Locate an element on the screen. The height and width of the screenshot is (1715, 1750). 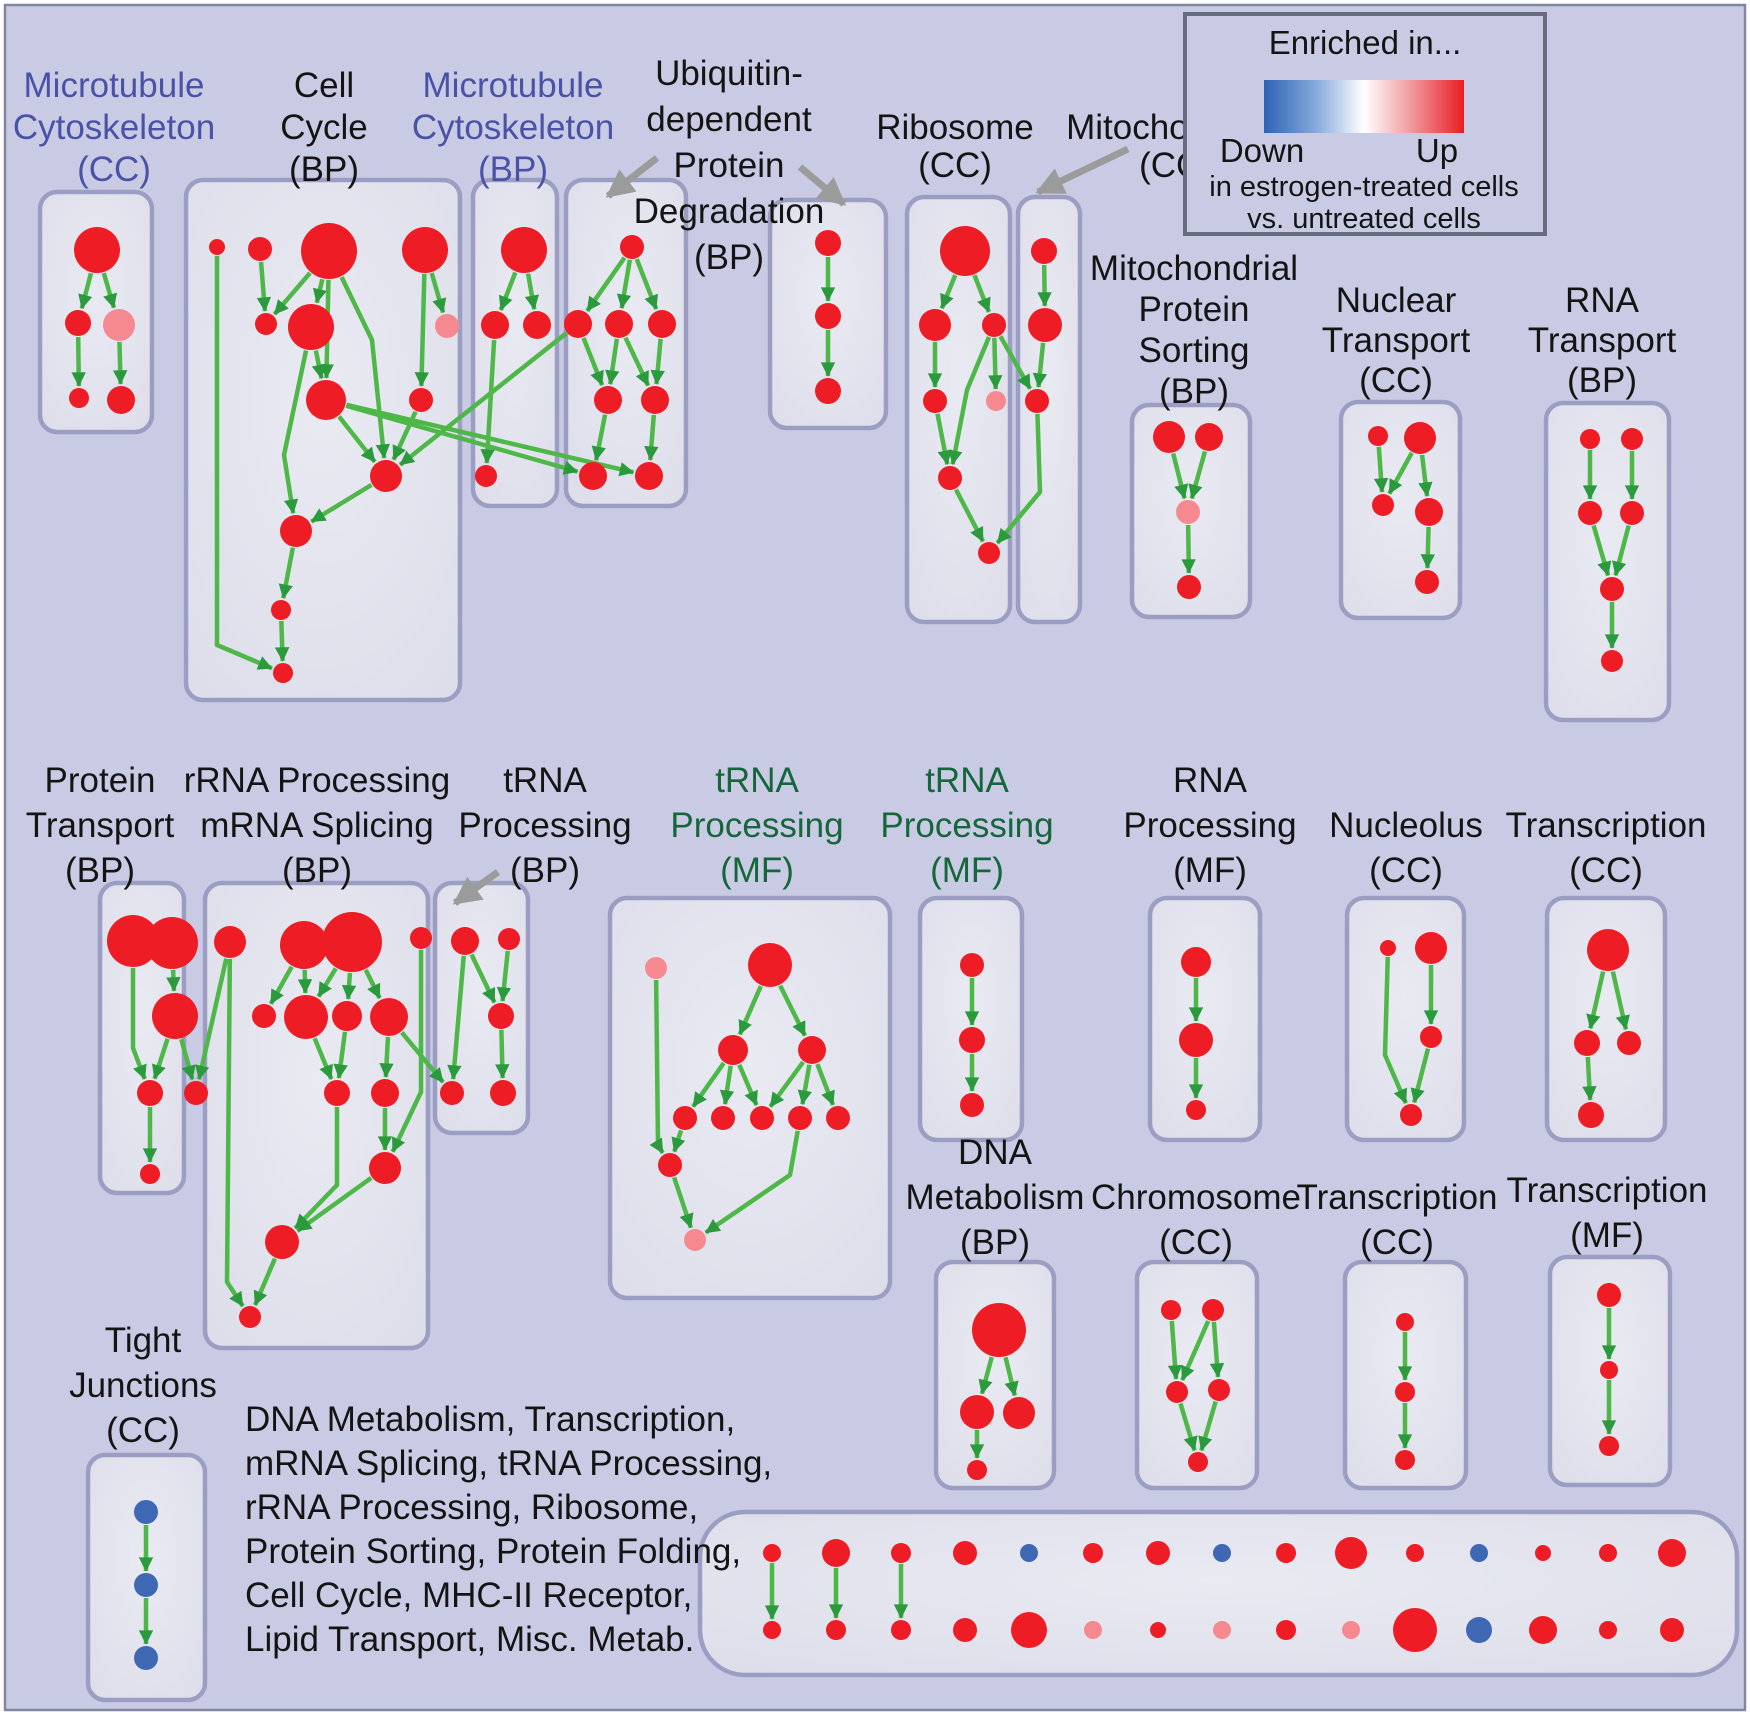
cluster-label-microtubule-cytoskeleton-bp: Cytoskeleton is located at coordinates (513, 127).